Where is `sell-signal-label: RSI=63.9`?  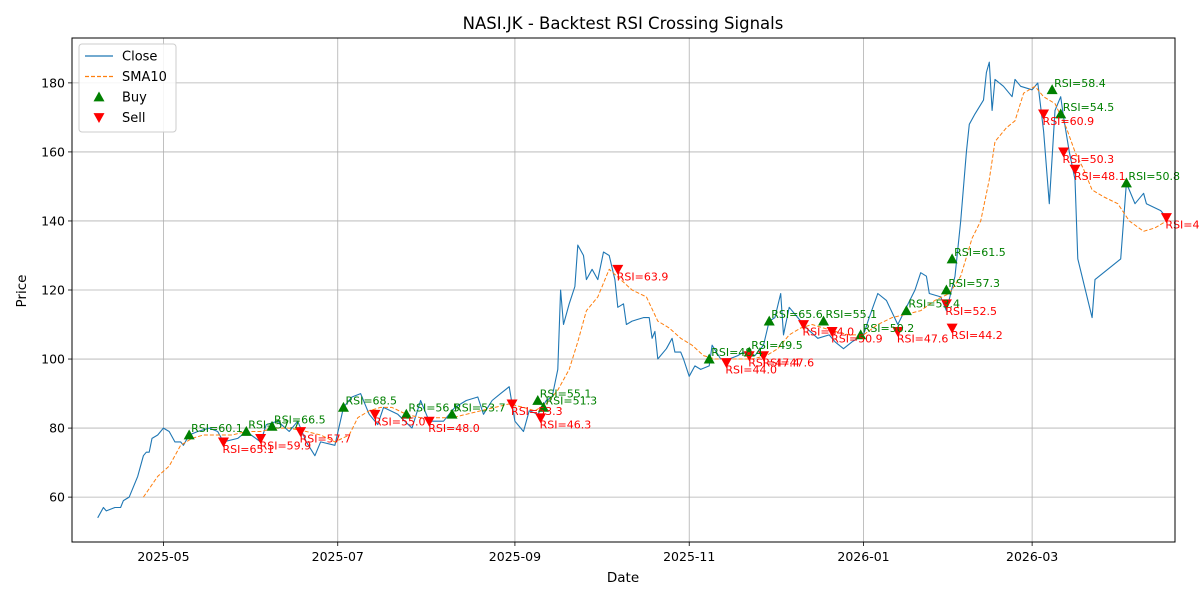
sell-signal-label: RSI=63.9 is located at coordinates (643, 276).